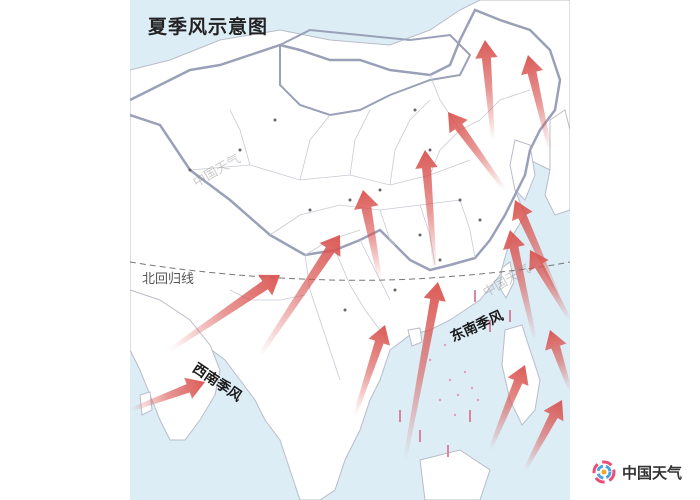 This screenshot has width=700, height=500. What do you see at coordinates (175, 365) in the screenshot?
I see `south-asia-land` at bounding box center [175, 365].